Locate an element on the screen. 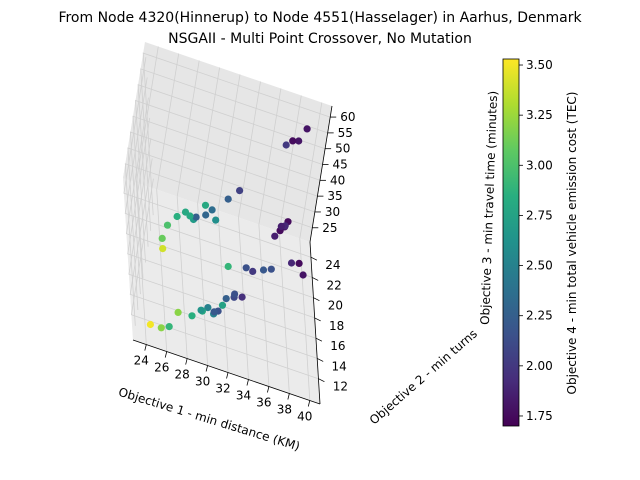  x-tick-label: 30 is located at coordinates (202, 382).